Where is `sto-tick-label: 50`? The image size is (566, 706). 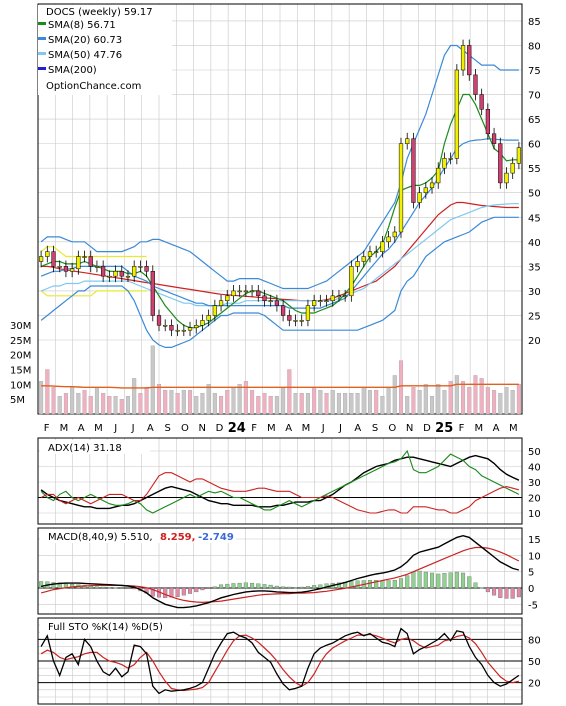
sto-tick-label: 50 is located at coordinates (534, 662).